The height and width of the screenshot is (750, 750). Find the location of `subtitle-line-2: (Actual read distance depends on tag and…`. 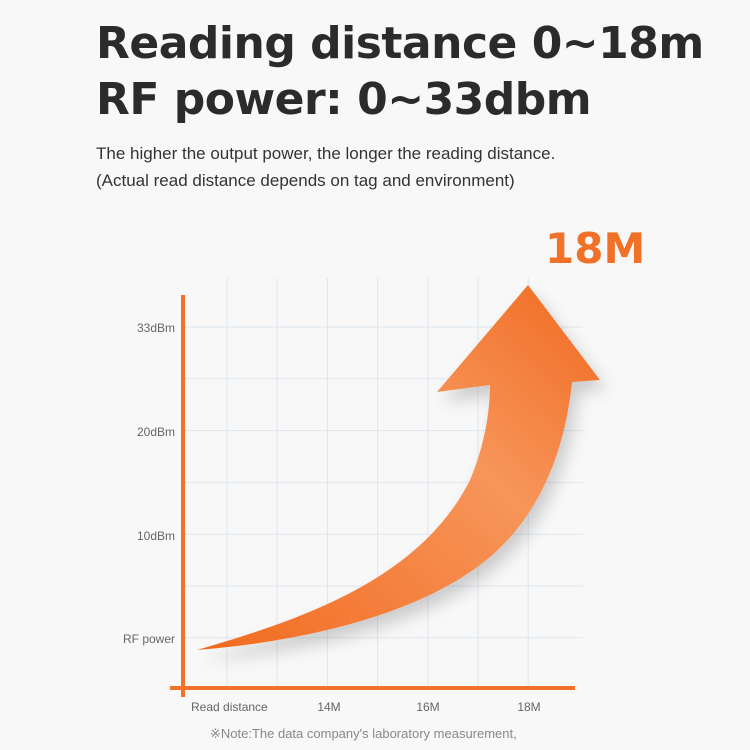

subtitle-line-2: (Actual read distance depends on tag and… is located at coordinates (305, 180).